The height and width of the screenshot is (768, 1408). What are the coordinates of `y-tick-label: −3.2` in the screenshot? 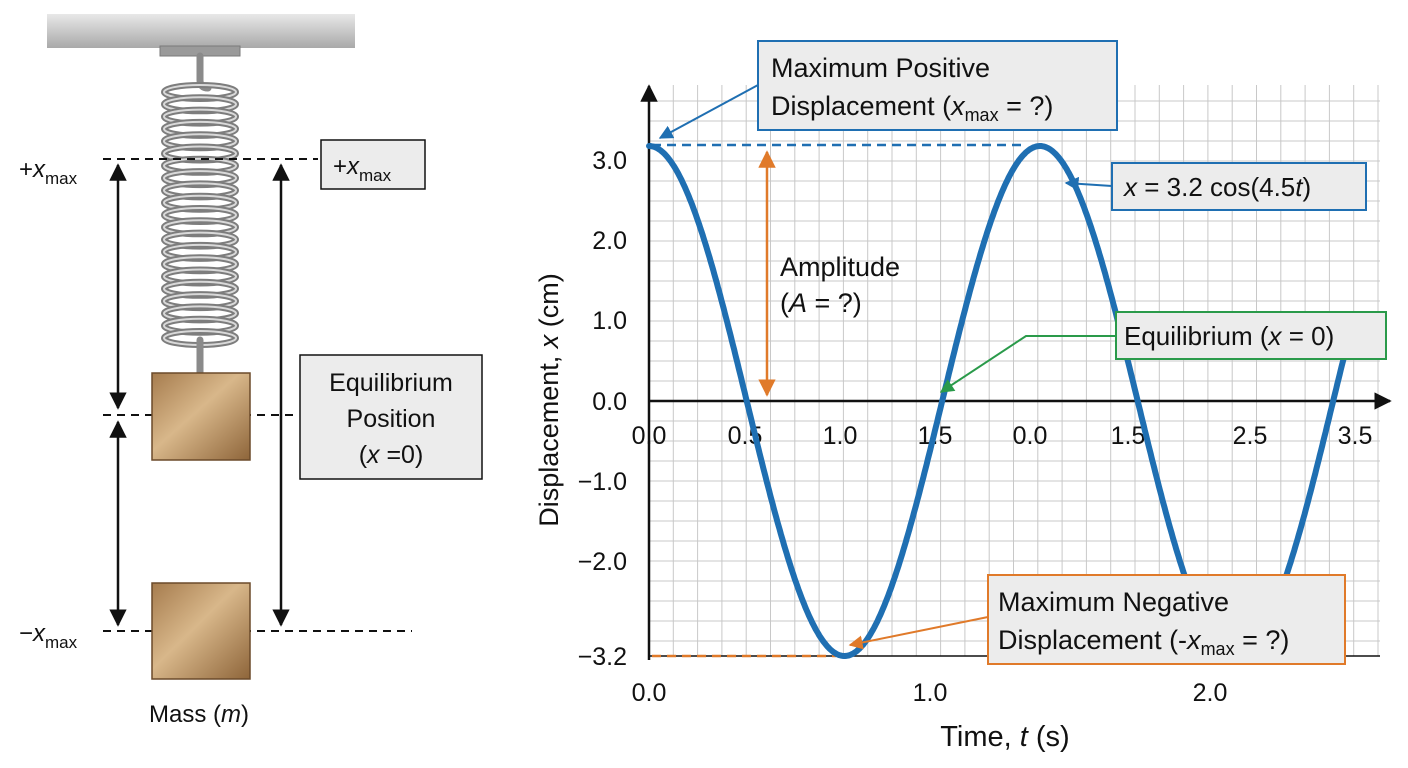 It's located at (602, 657).